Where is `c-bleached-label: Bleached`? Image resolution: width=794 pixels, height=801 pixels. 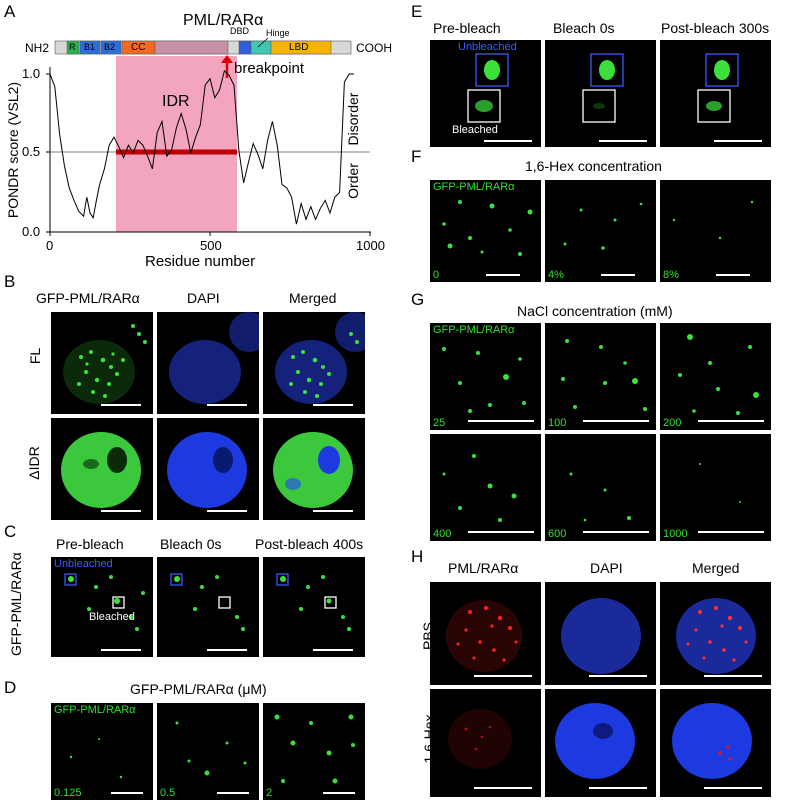 c-bleached-label: Bleached is located at coordinates (112, 617).